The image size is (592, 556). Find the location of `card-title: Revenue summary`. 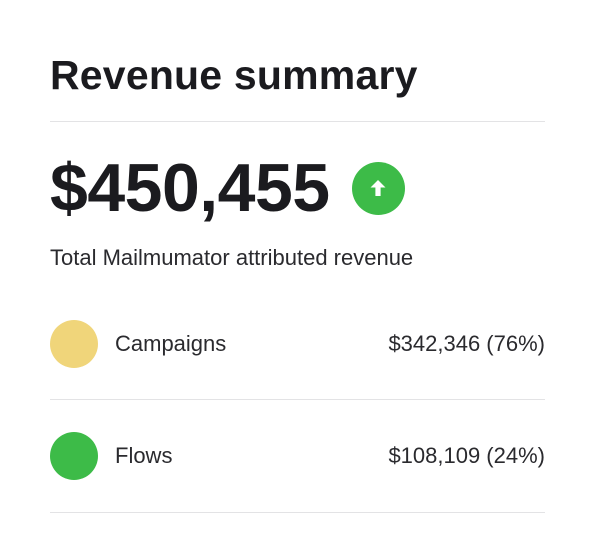

card-title: Revenue summary is located at coordinates (234, 75).